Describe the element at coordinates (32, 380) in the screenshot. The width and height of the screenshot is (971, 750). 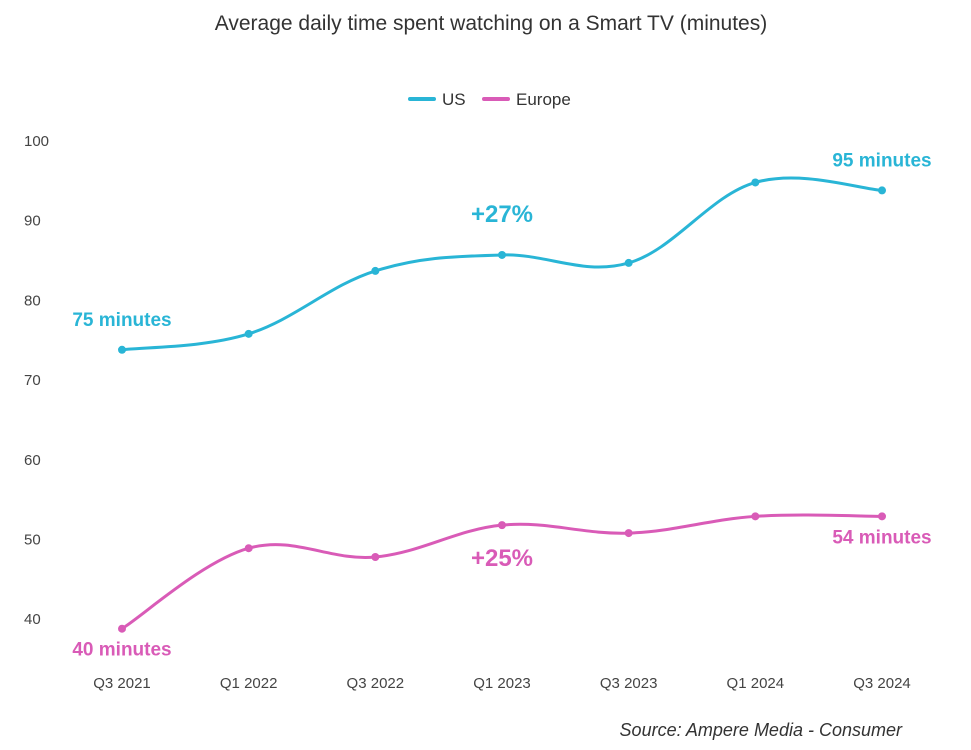
I see `y-tick-label: 70` at that location.